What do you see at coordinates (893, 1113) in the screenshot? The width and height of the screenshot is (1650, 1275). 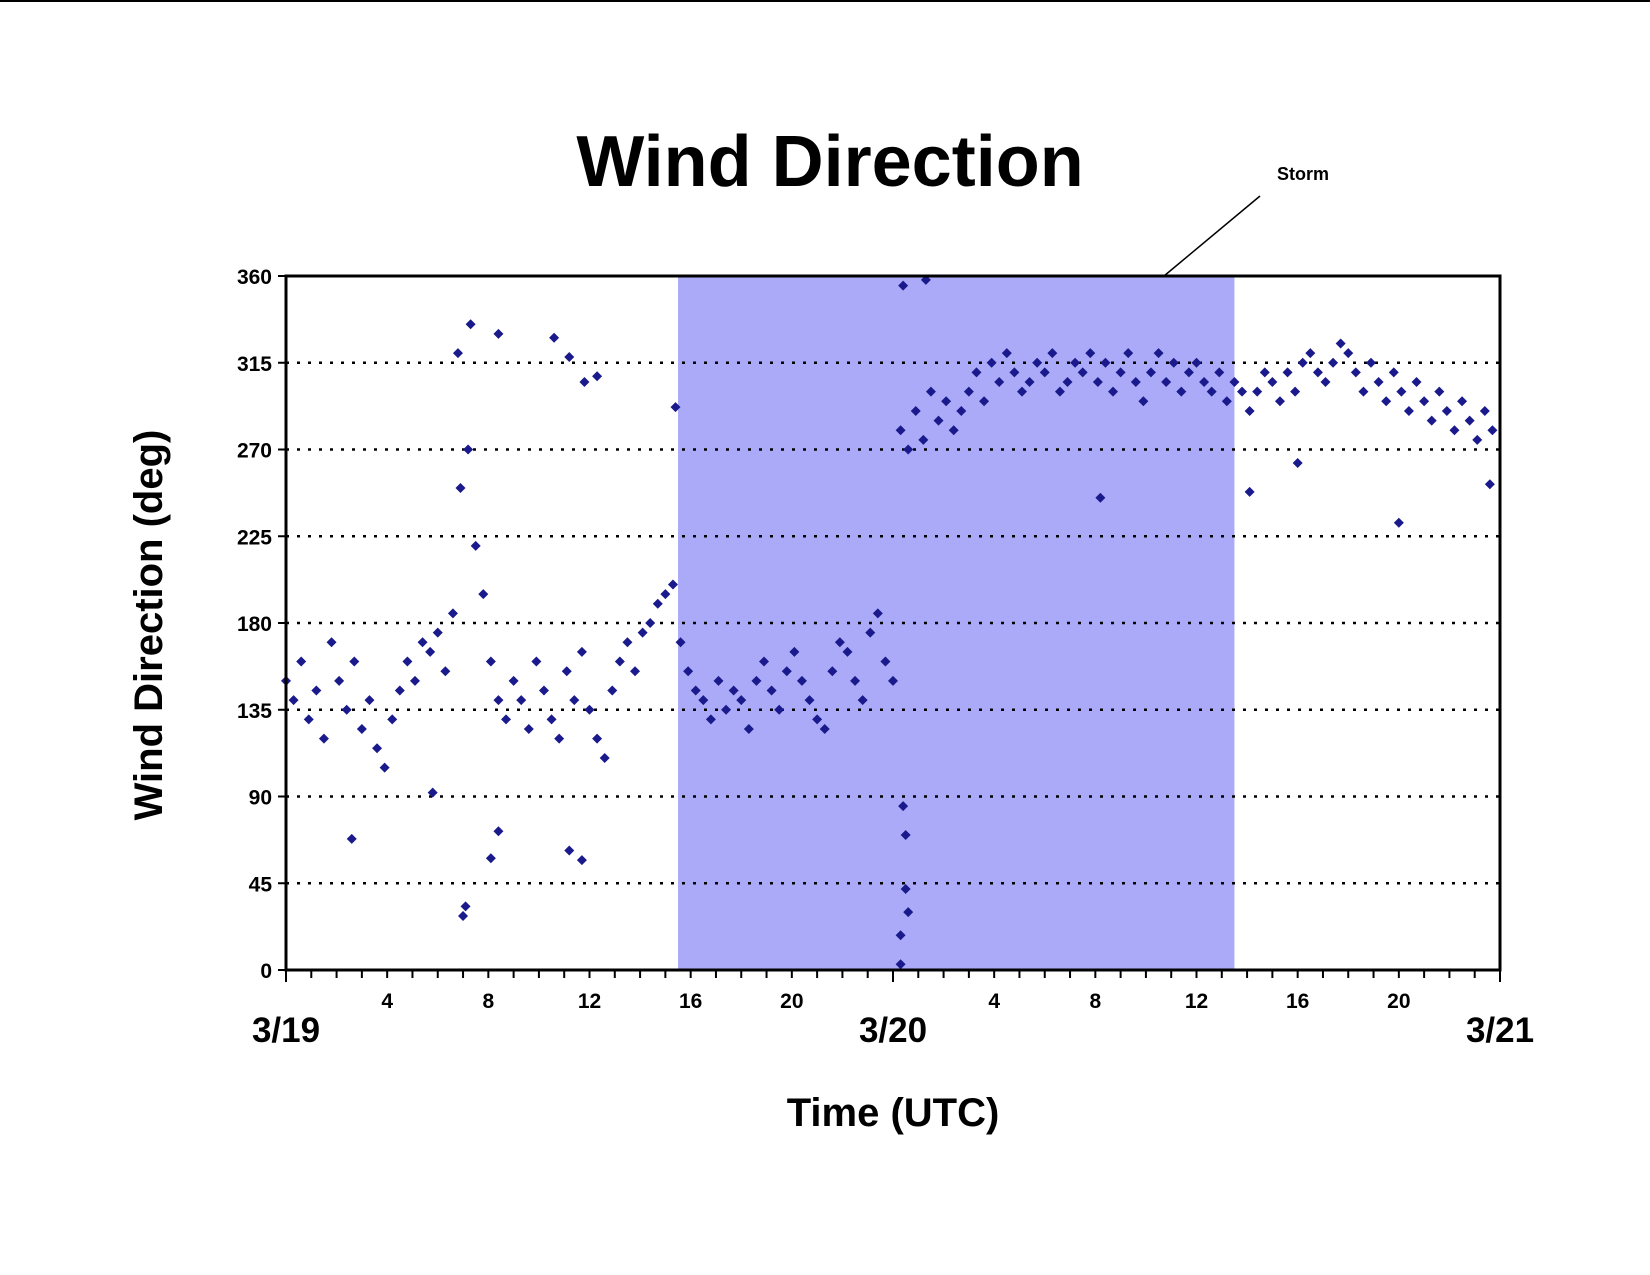 I see `x-axis-title: Time (UTC)` at bounding box center [893, 1113].